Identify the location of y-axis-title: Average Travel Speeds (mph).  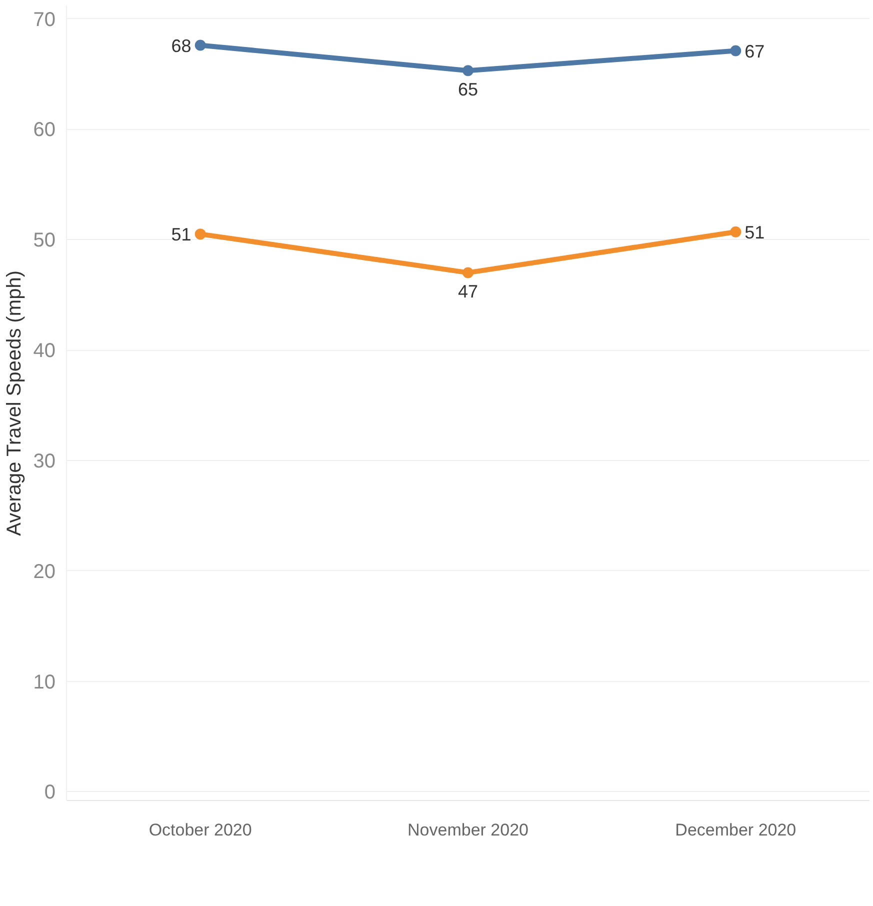
(14, 403).